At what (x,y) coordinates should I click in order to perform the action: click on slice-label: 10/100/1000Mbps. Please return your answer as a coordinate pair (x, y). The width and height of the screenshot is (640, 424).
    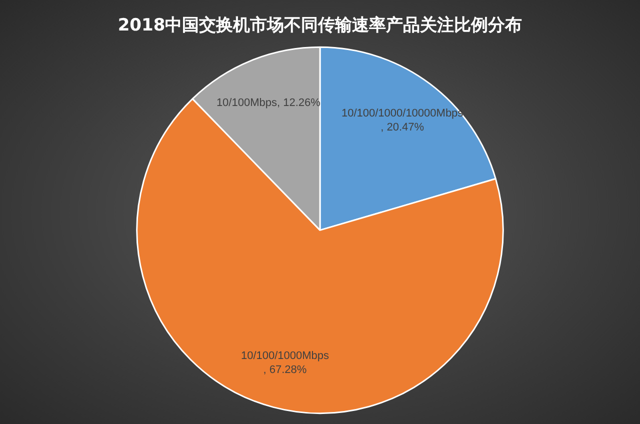
    Looking at the image, I should click on (285, 356).